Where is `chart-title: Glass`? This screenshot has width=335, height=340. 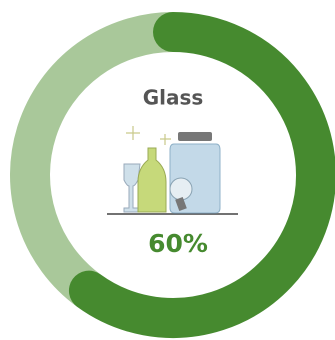 chart-title: Glass is located at coordinates (173, 98).